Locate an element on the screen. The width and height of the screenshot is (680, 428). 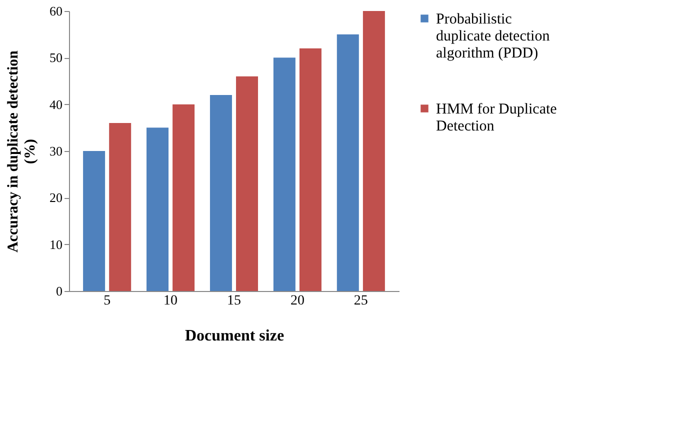
y-tick-label: 20 is located at coordinates (56, 198).